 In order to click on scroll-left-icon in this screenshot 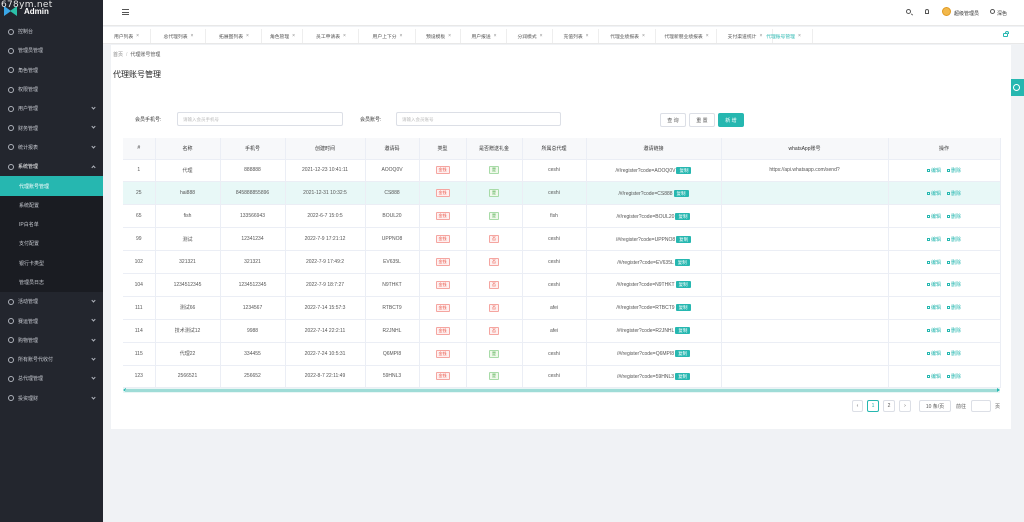, I will do `click(124, 390)`.